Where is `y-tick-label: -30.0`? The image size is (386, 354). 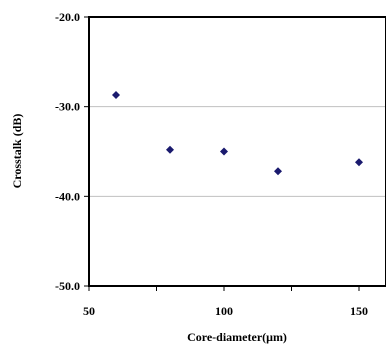
y-tick-label: -30.0 is located at coordinates (67, 107).